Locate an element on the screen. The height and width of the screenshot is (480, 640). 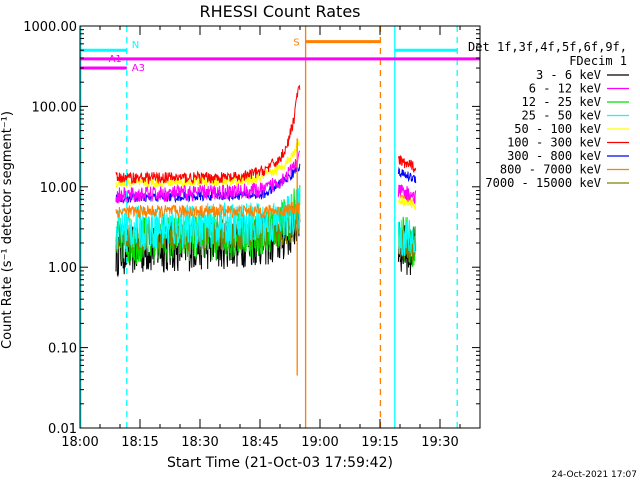
y-tick-label: 10.00 is located at coordinates (58, 188).